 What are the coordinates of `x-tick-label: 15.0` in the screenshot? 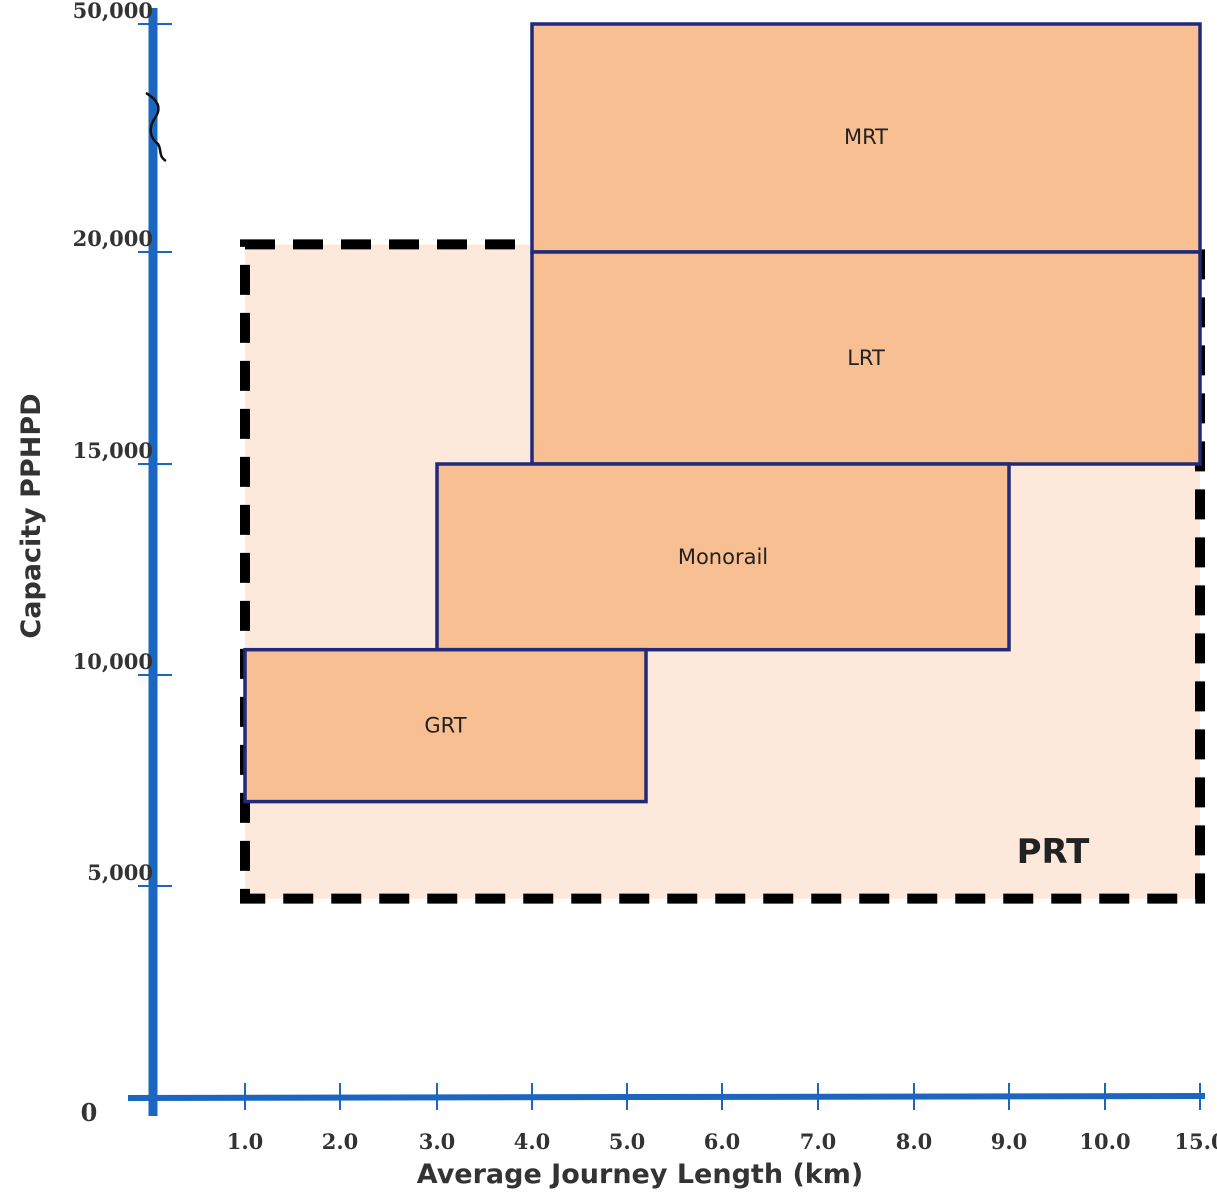 It's located at (1195, 1141).